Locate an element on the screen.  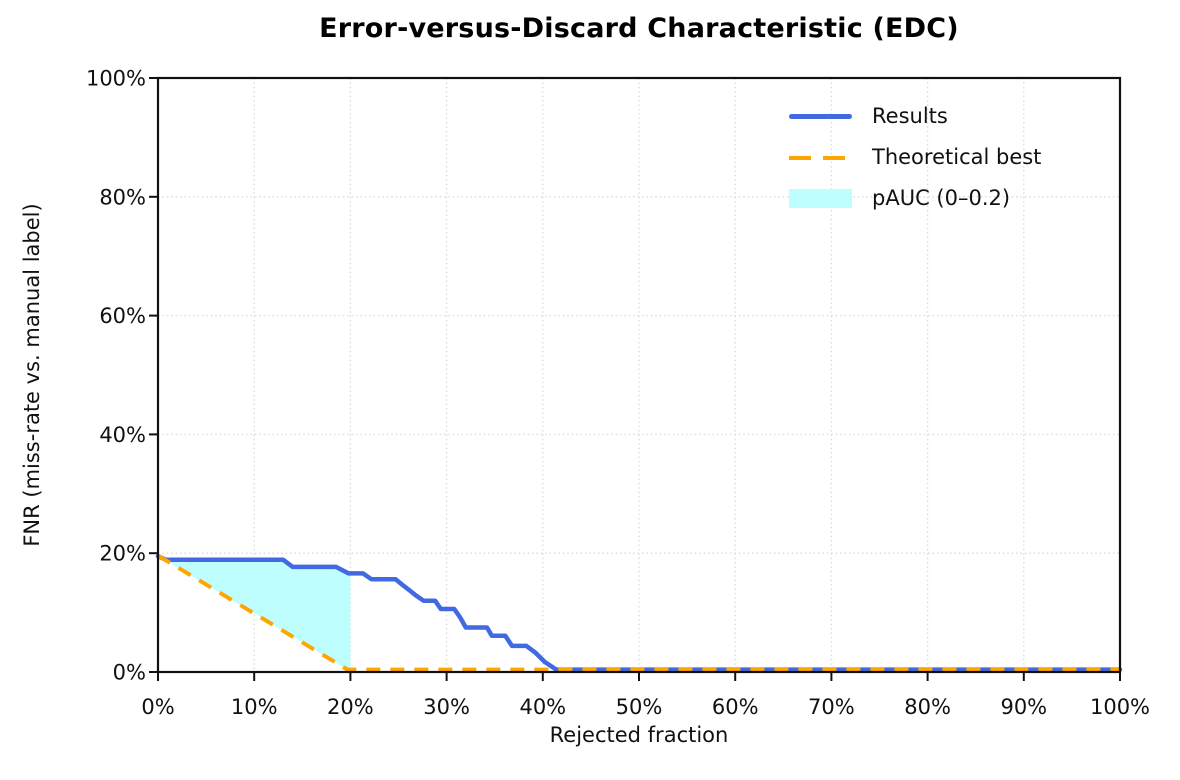
y-tick-label: 60% is located at coordinates (122, 316).